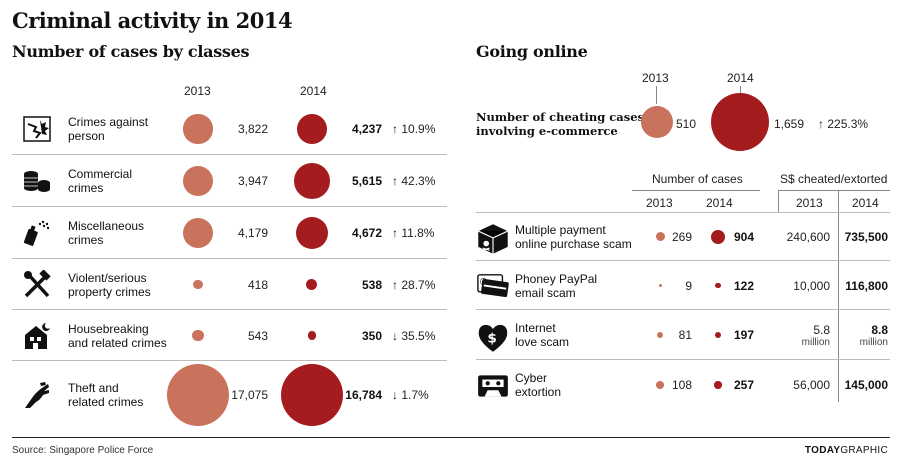  I want to click on ecom-change-pct: 225.3%, so click(848, 124).